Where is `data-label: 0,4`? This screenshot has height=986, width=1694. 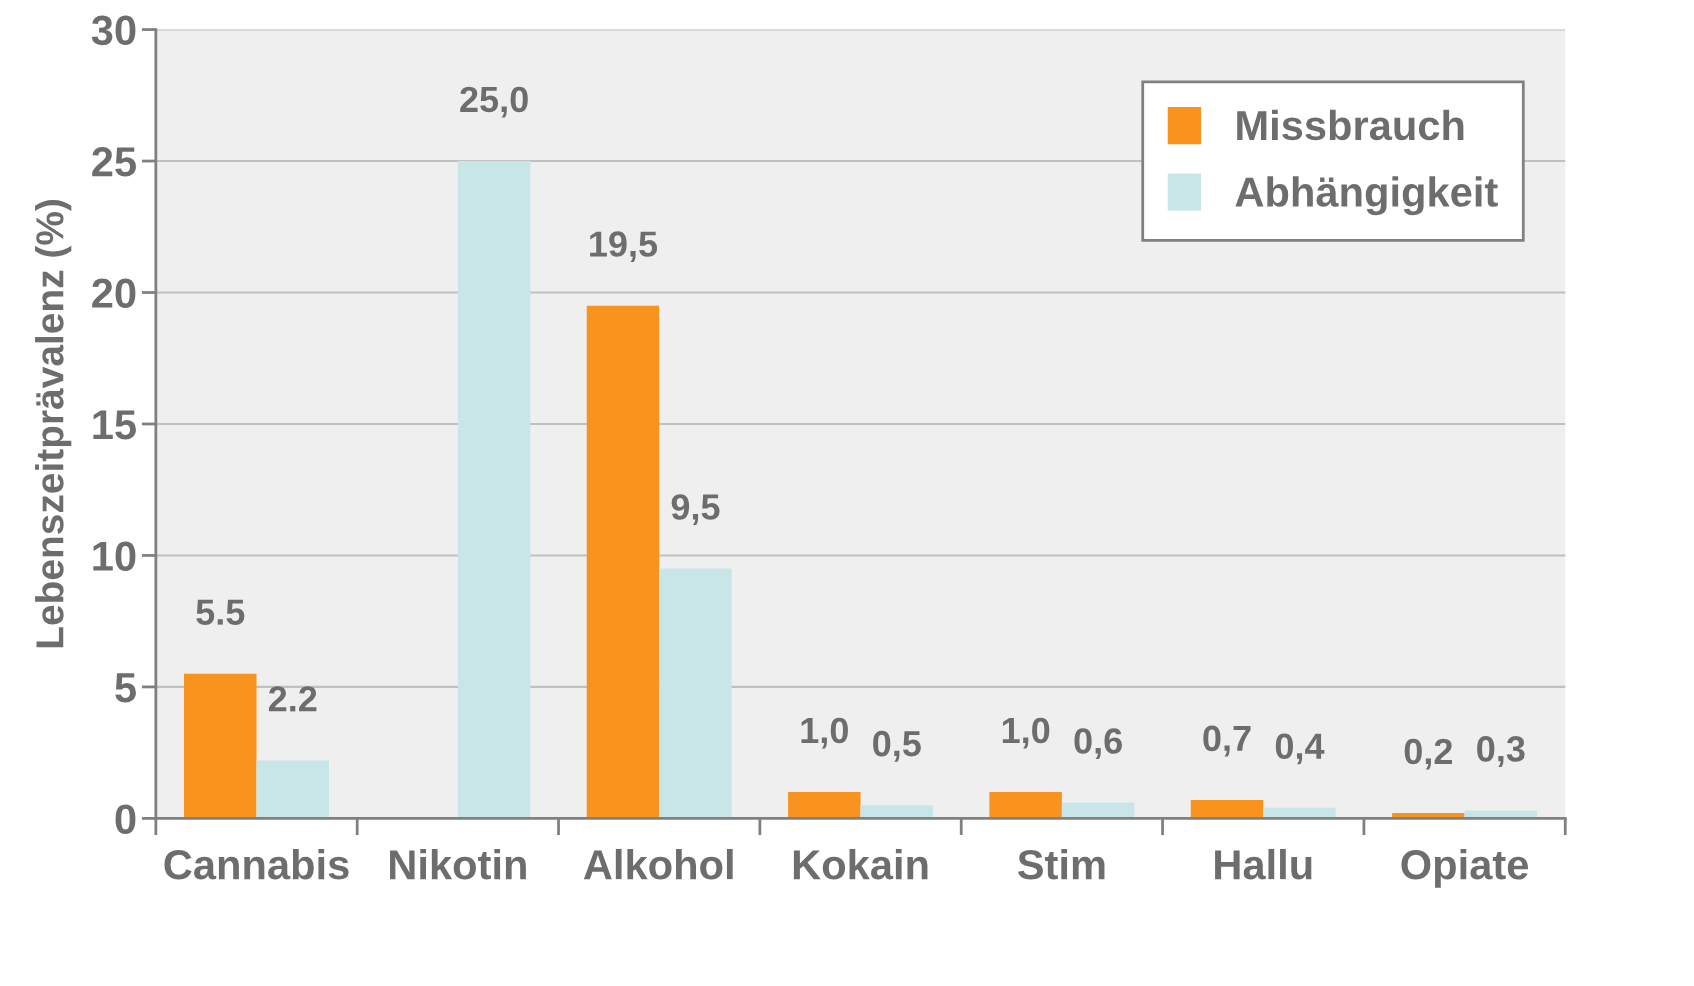 data-label: 0,4 is located at coordinates (1300, 749).